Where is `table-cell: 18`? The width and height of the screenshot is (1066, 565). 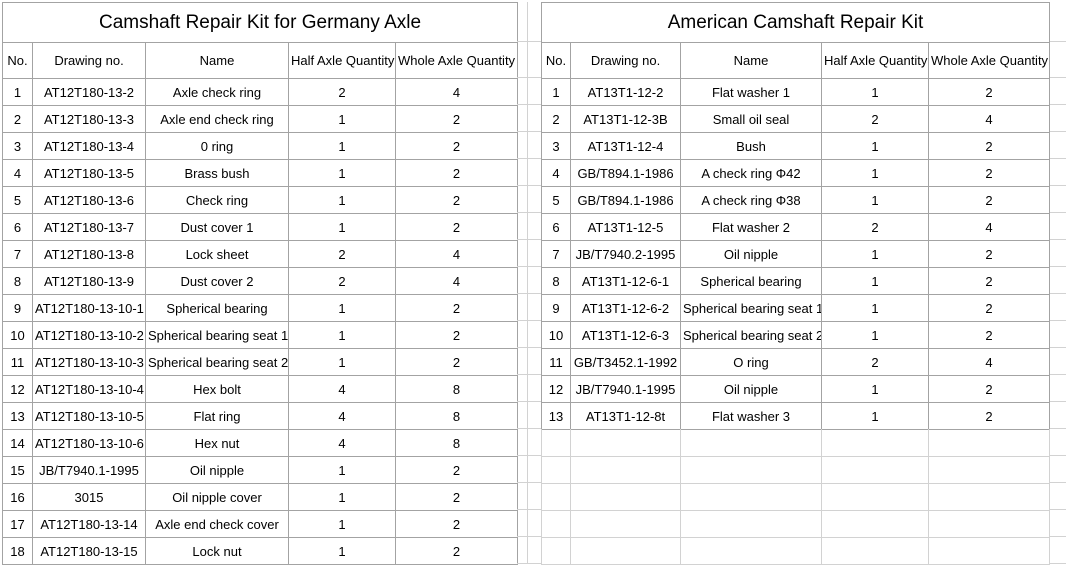 table-cell: 18 is located at coordinates (17, 551).